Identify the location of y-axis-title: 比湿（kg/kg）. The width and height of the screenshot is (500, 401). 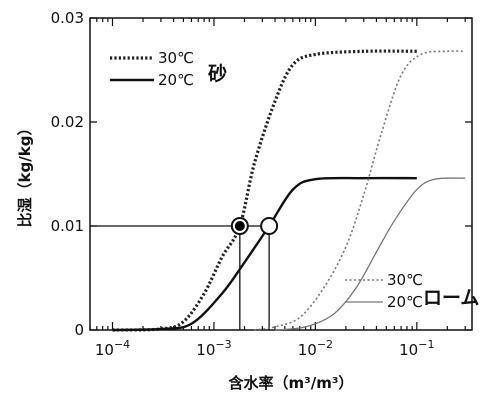
(25, 174).